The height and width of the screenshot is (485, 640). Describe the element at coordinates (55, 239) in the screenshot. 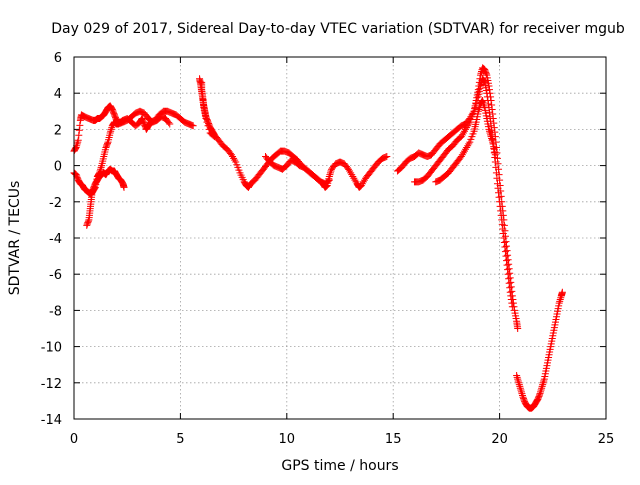

I see `y-tick-label: -4` at that location.